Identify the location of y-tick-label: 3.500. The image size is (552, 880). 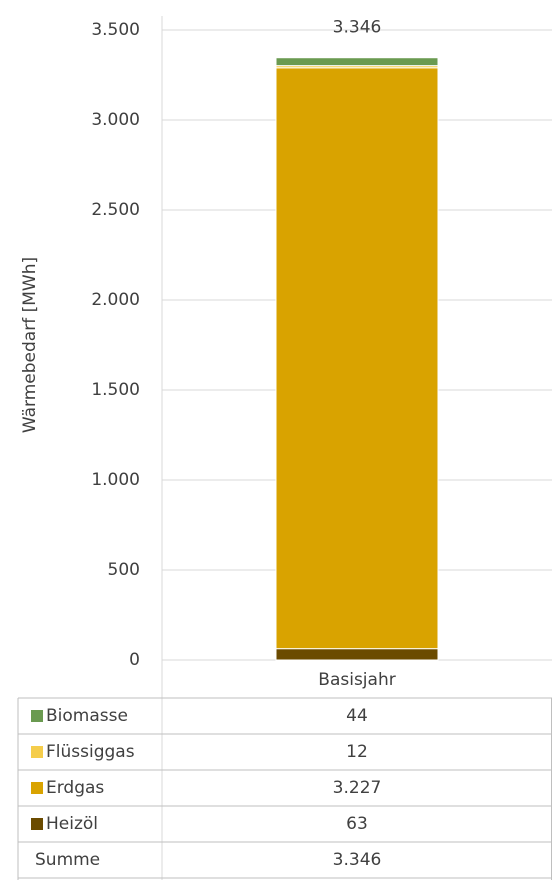
(115, 30).